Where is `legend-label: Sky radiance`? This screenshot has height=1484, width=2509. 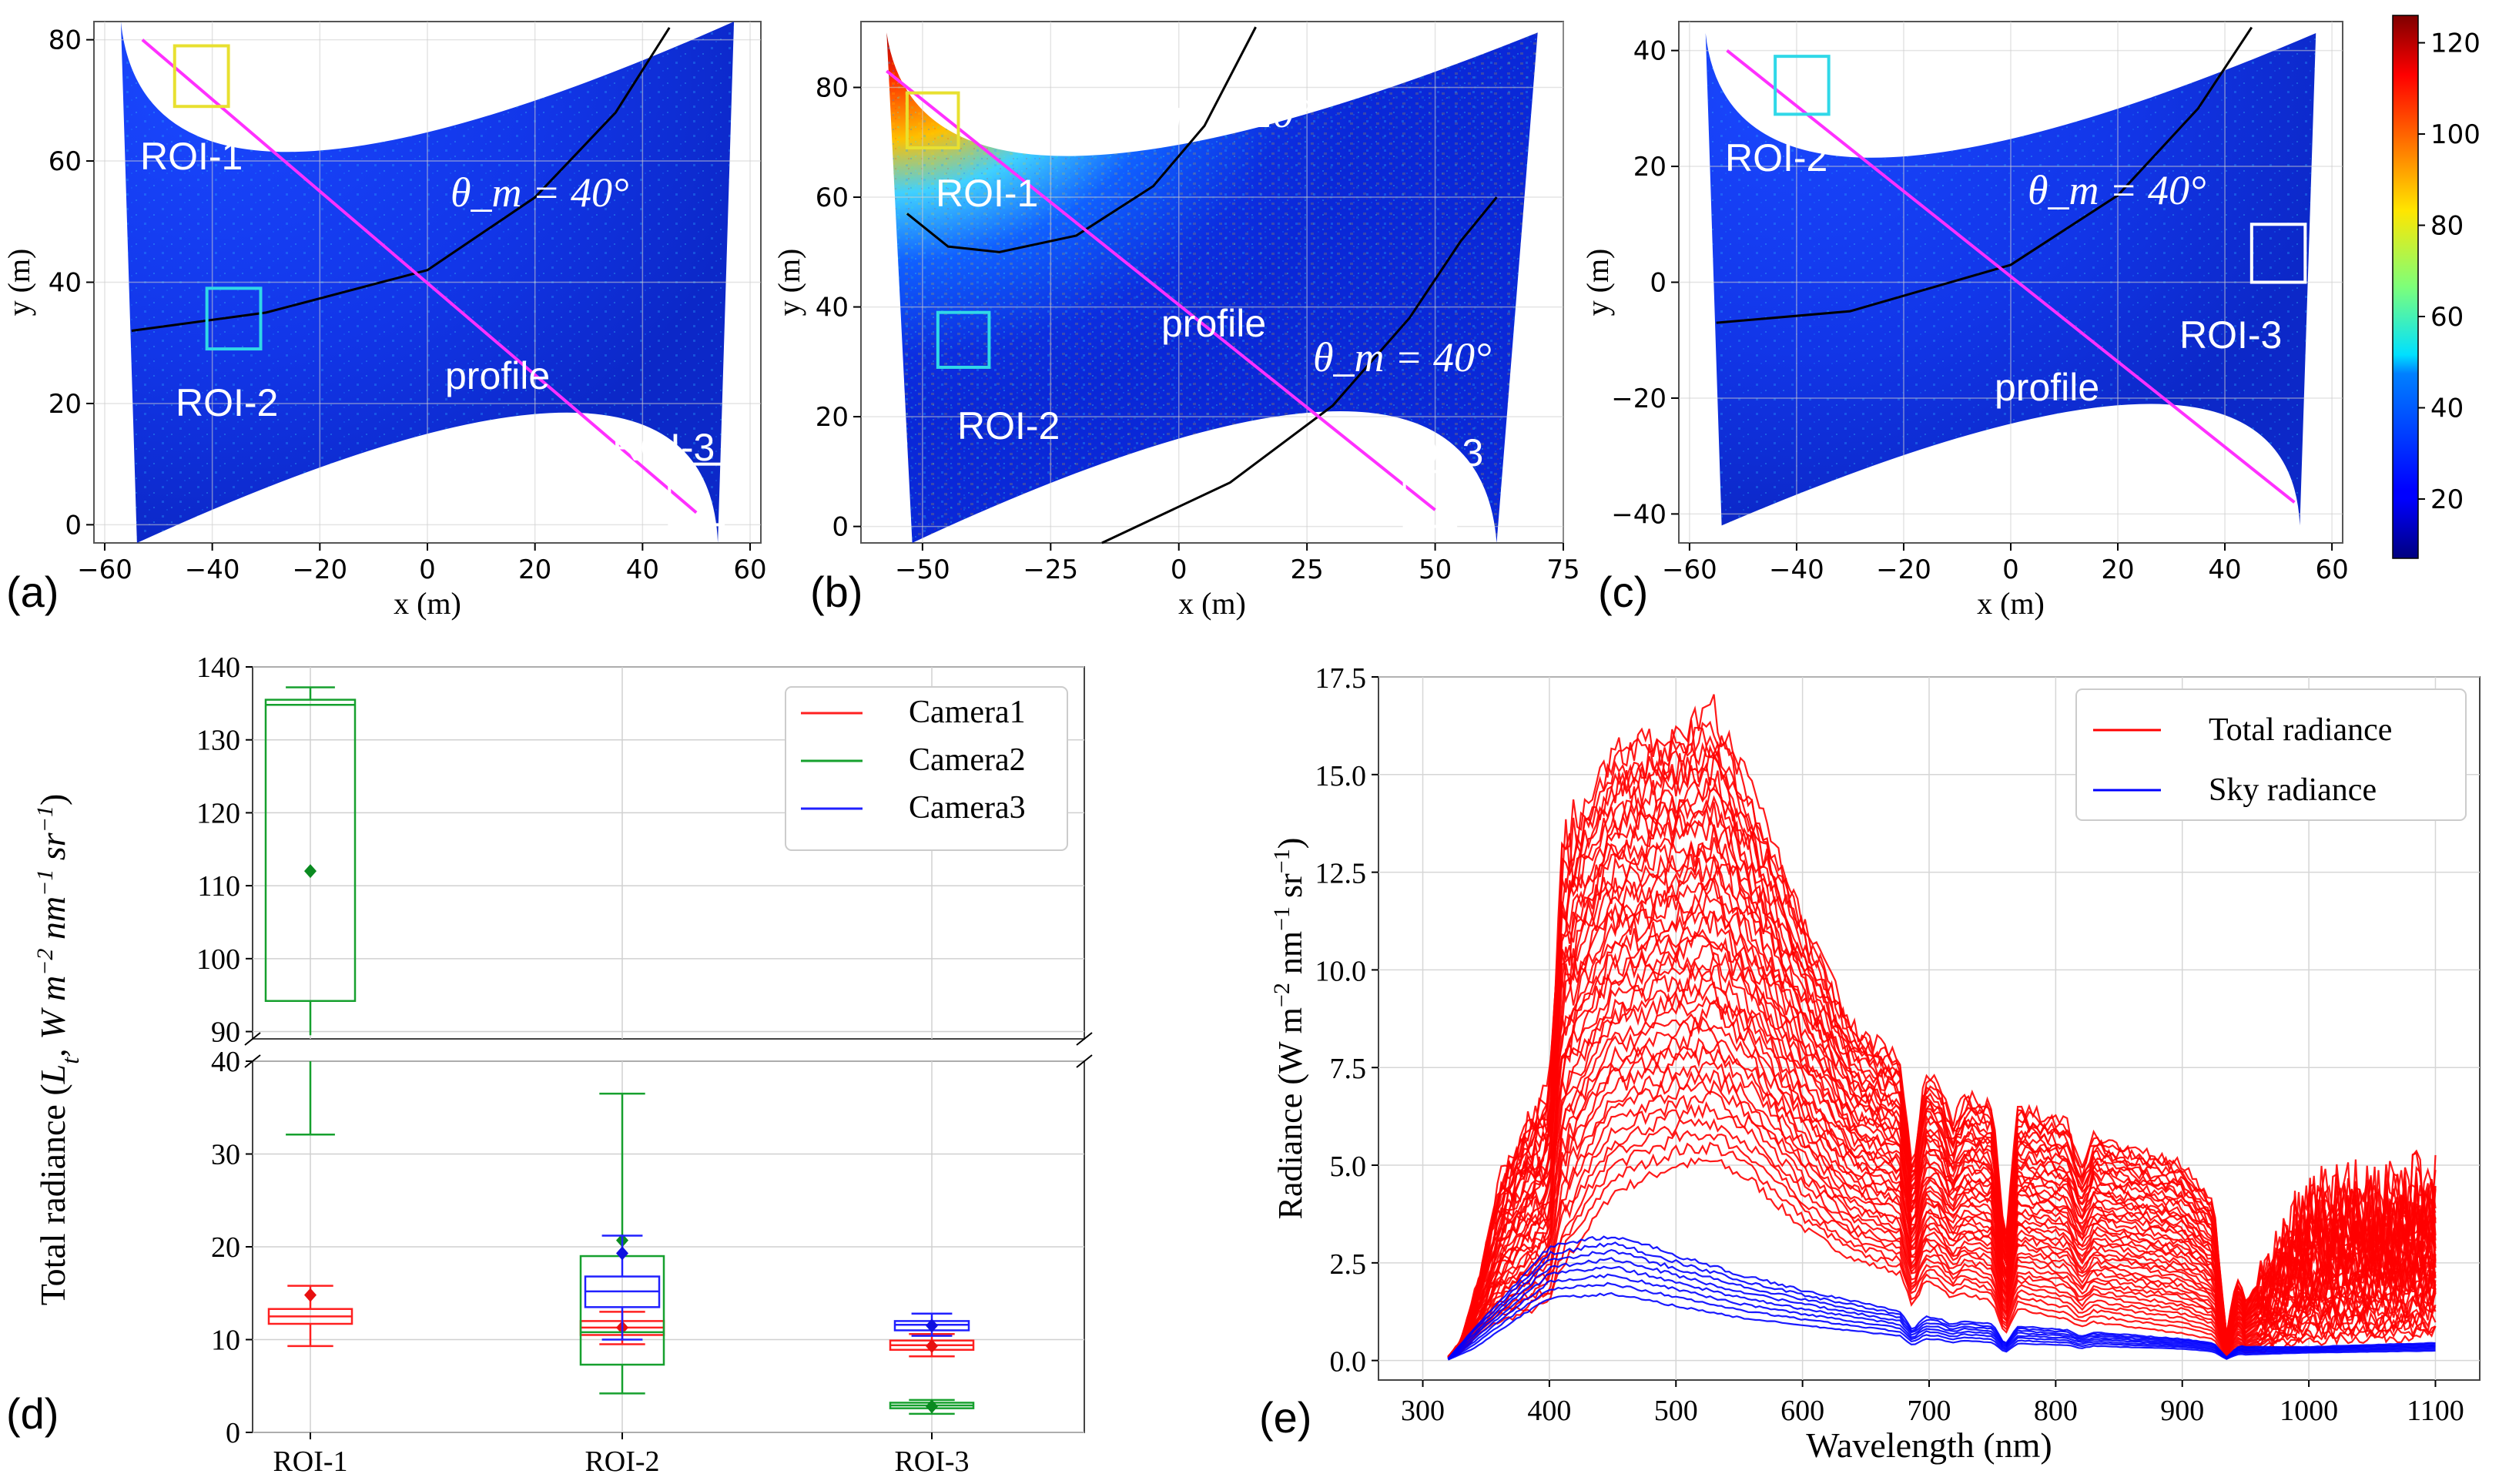 legend-label: Sky radiance is located at coordinates (2293, 790).